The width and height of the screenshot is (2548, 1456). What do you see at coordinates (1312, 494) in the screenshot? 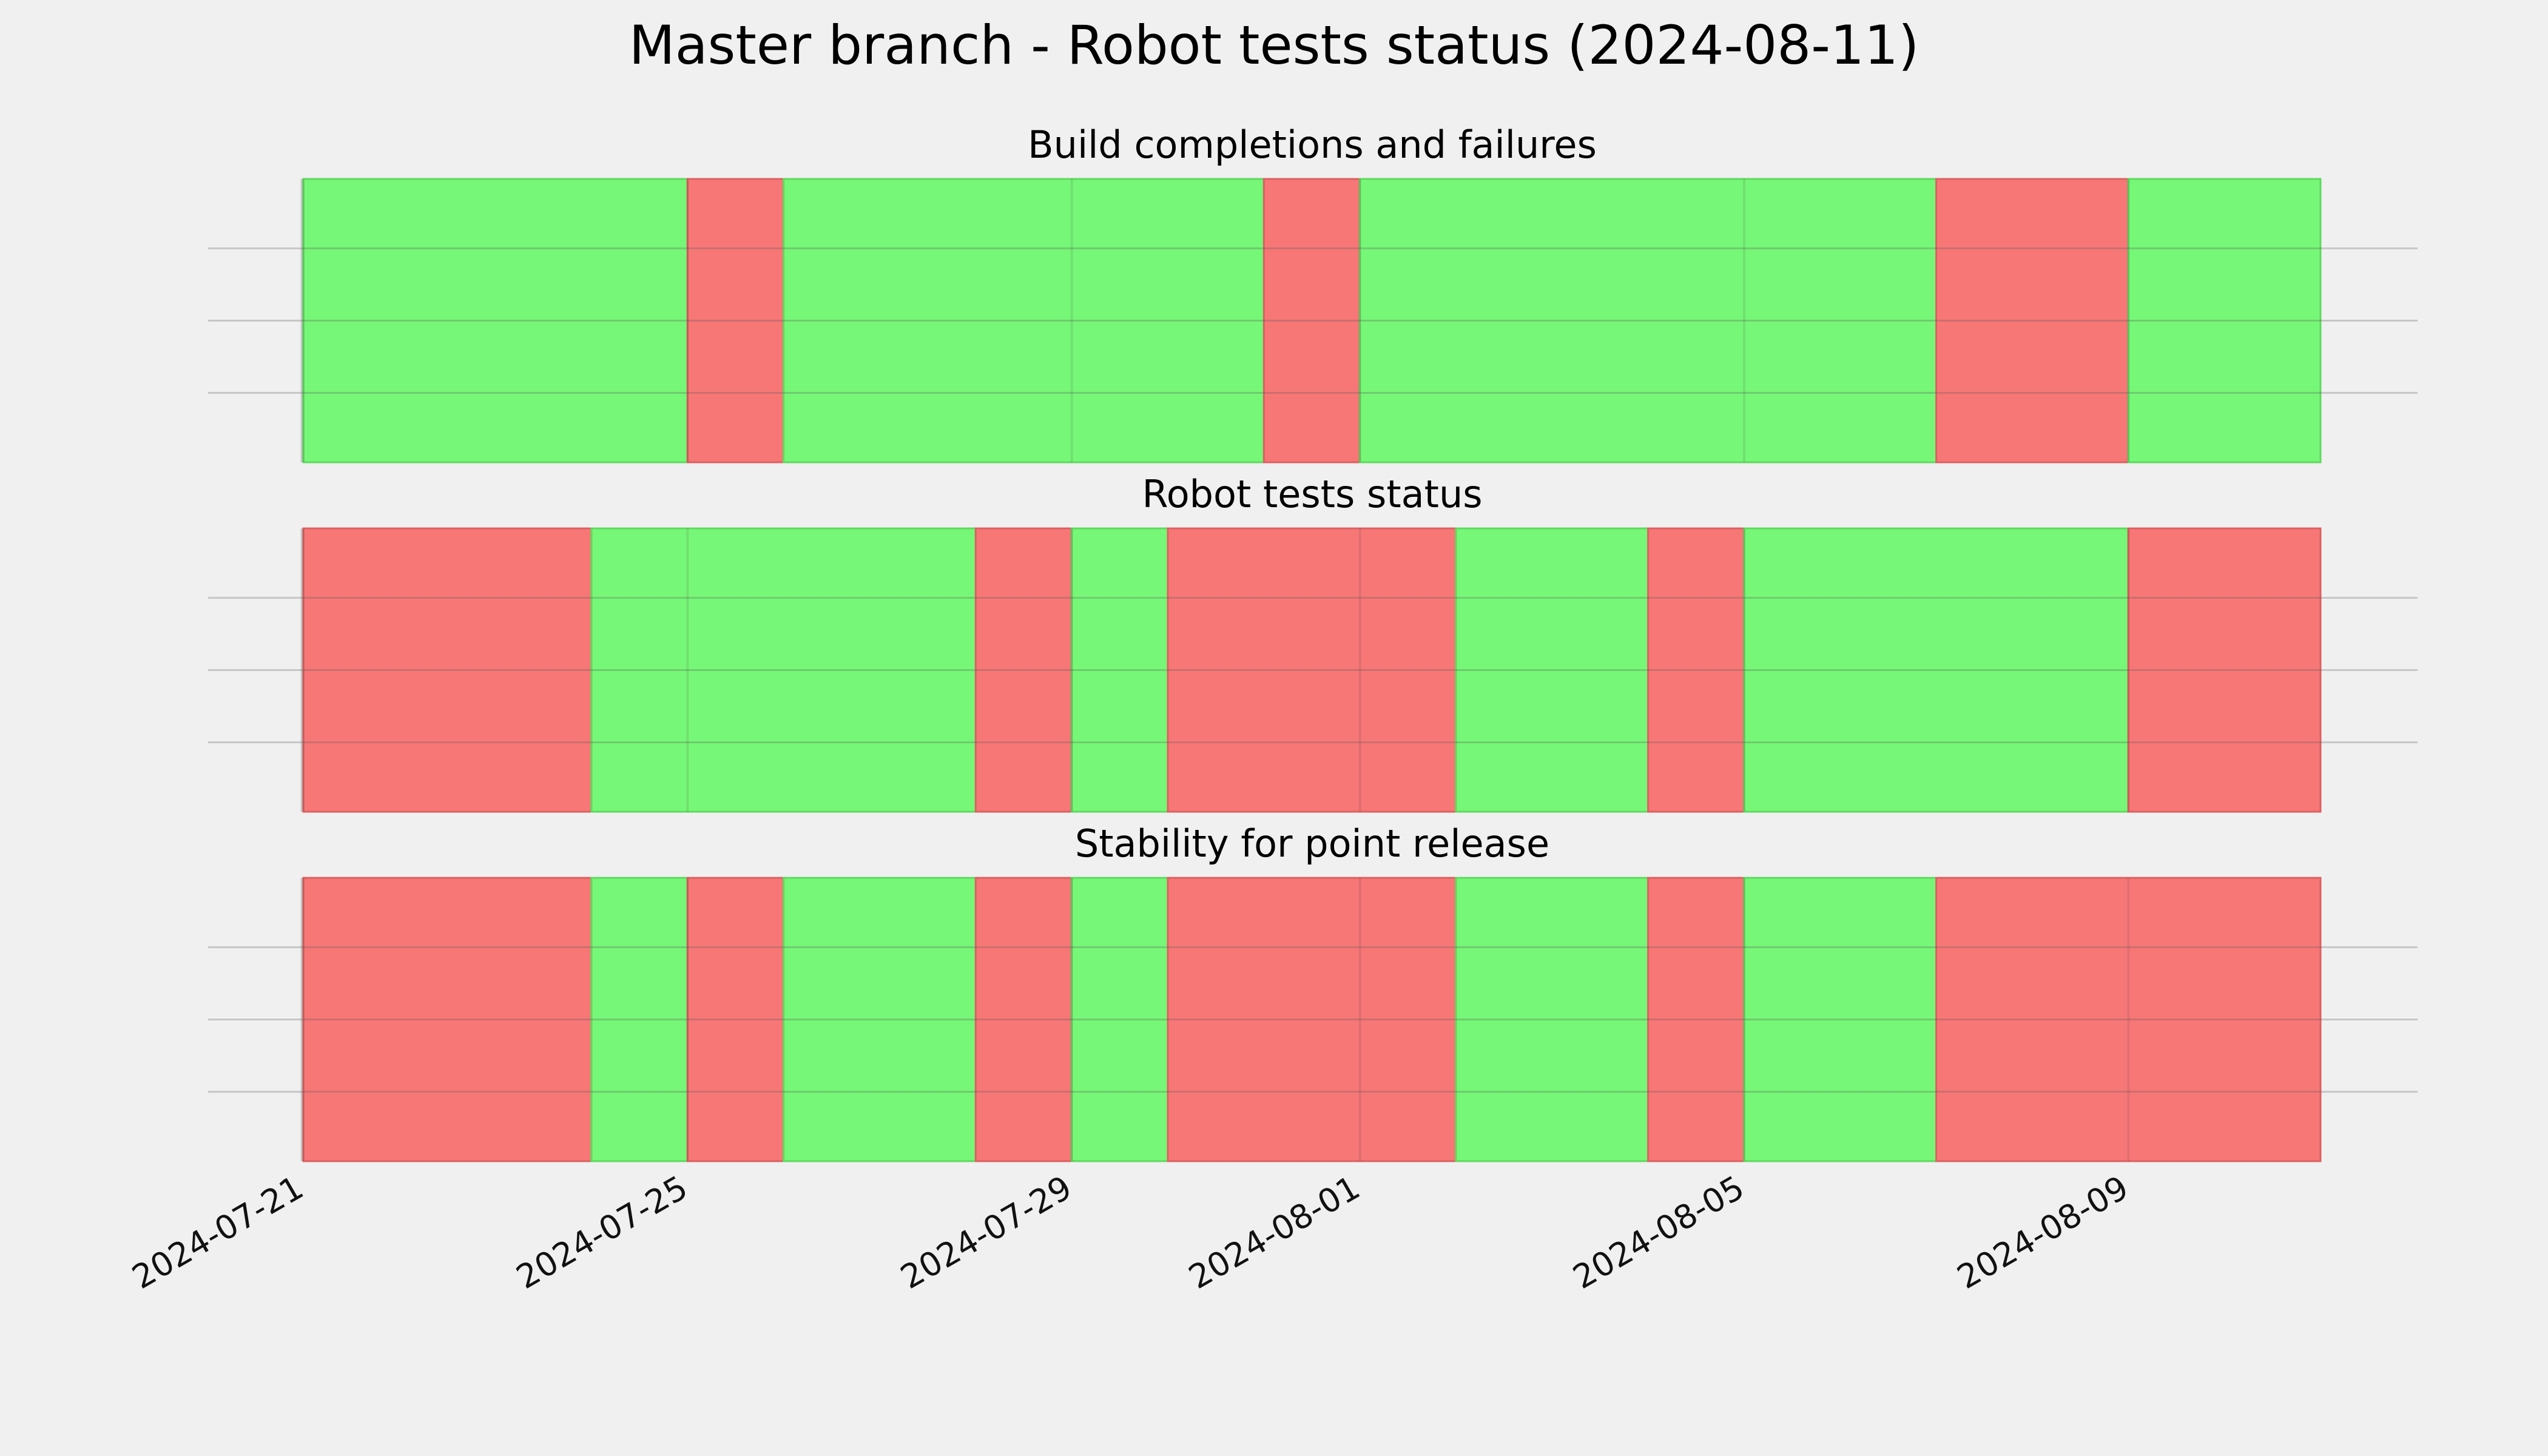
I see `panel-title: Robot tests status` at bounding box center [1312, 494].